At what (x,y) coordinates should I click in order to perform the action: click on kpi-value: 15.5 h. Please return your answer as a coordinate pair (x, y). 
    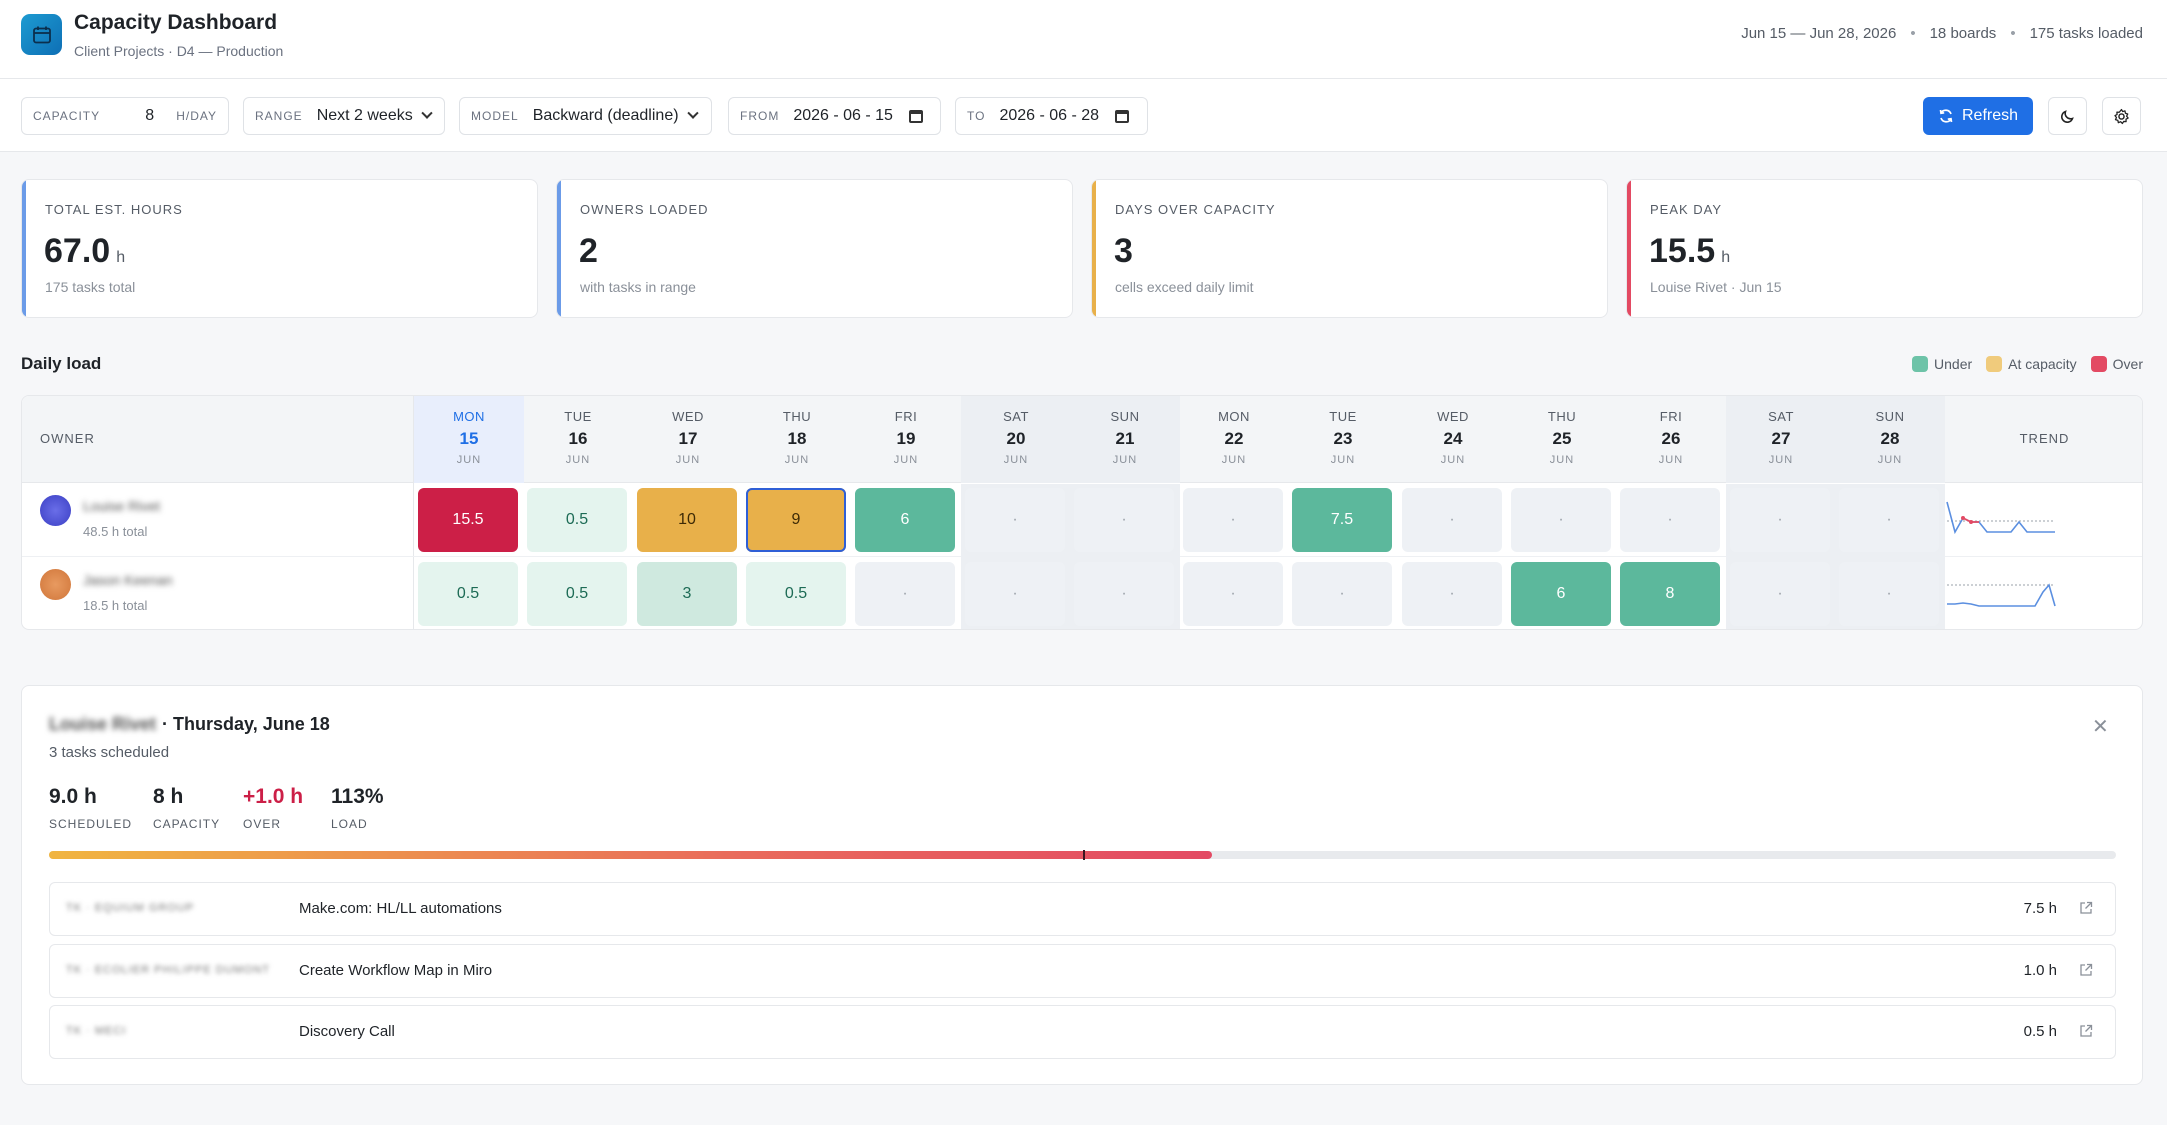
    Looking at the image, I should click on (1689, 251).